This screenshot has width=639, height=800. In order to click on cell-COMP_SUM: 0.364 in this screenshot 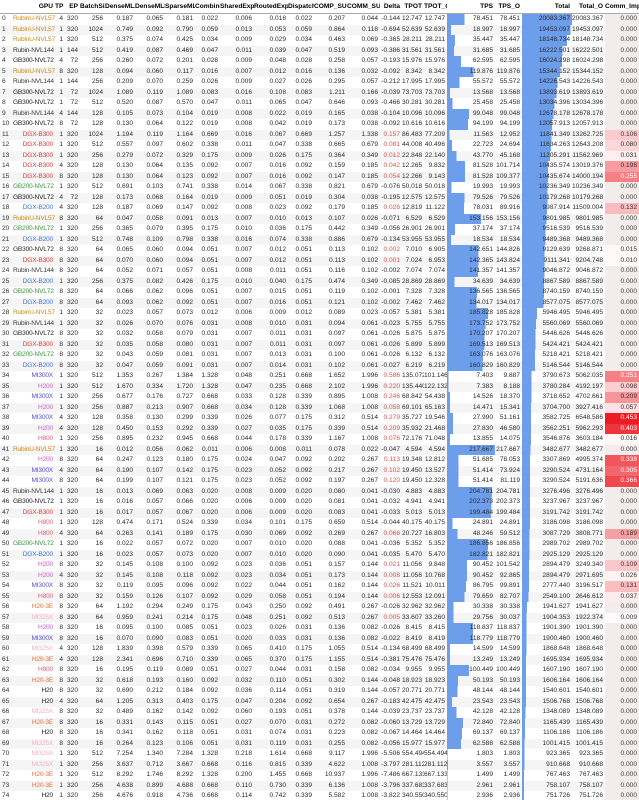, I will do `click(336, 155)`.